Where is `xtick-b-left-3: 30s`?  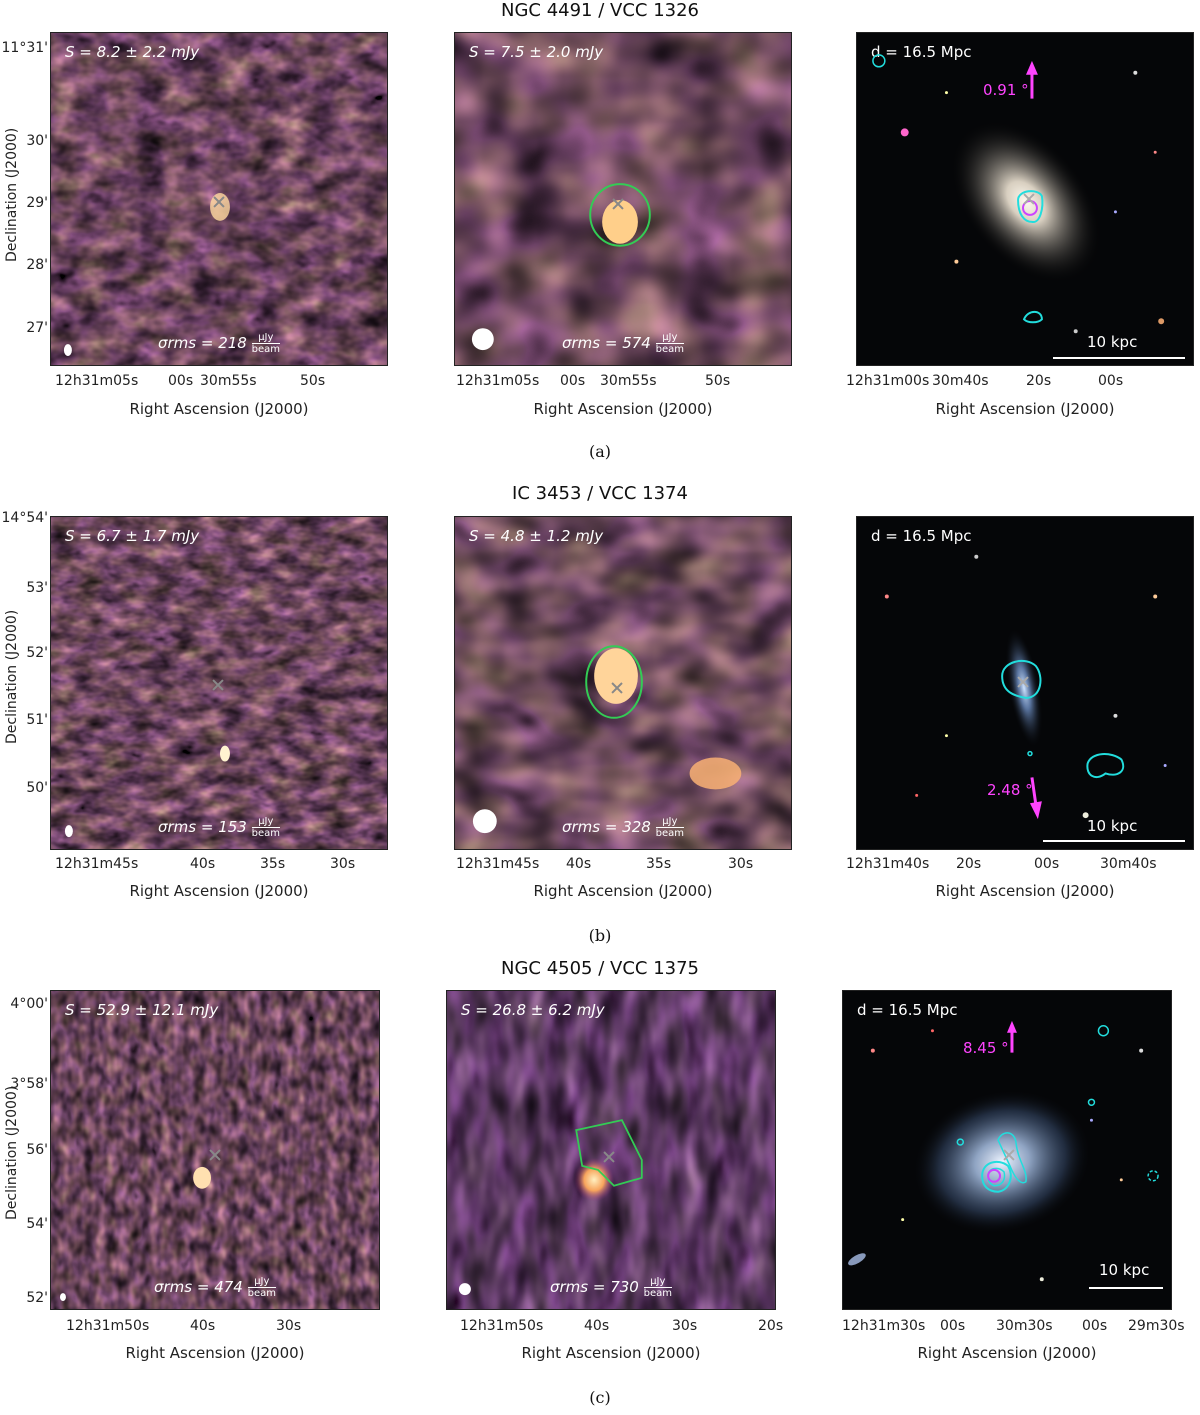
xtick-b-left-3: 30s is located at coordinates (343, 864).